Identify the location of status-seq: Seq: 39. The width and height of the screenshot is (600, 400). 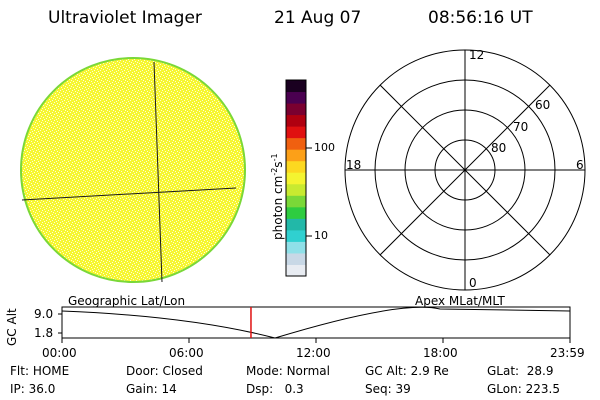
(388, 389).